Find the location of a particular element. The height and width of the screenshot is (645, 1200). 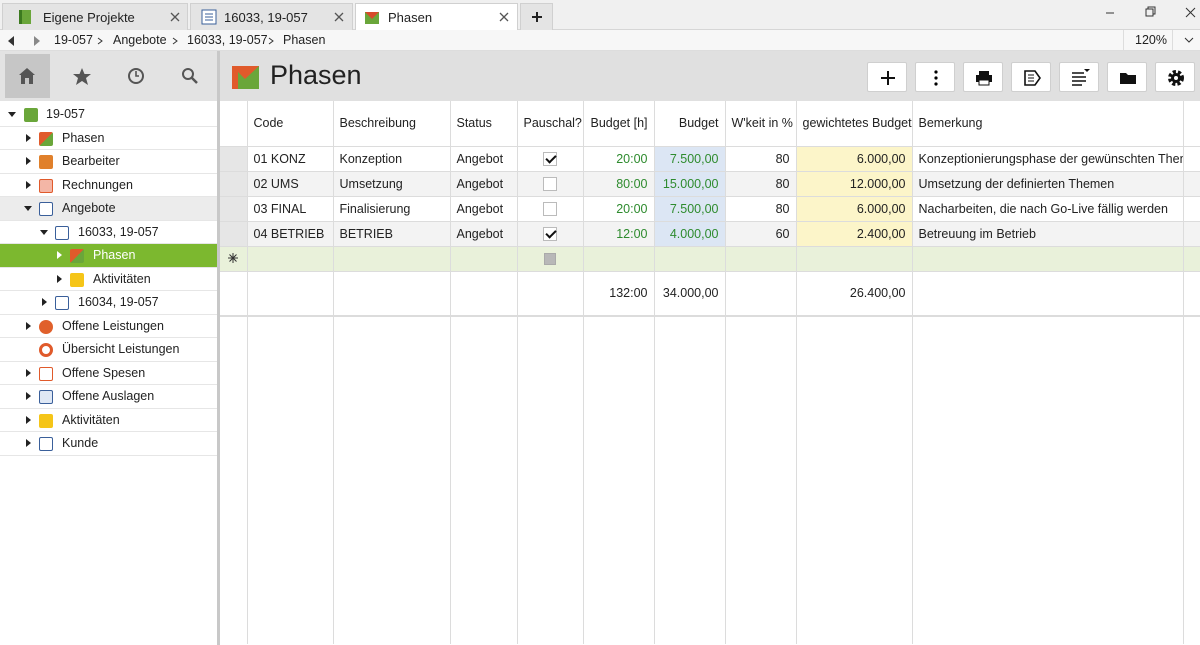

item-icon is located at coordinates (77, 256).